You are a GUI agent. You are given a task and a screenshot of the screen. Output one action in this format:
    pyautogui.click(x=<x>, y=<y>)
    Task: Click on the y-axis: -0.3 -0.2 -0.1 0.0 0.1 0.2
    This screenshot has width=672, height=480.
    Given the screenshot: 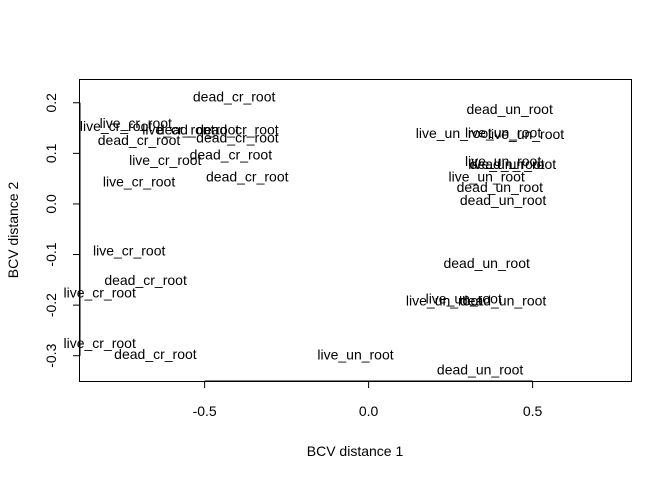 What is the action you would take?
    pyautogui.click(x=62, y=230)
    